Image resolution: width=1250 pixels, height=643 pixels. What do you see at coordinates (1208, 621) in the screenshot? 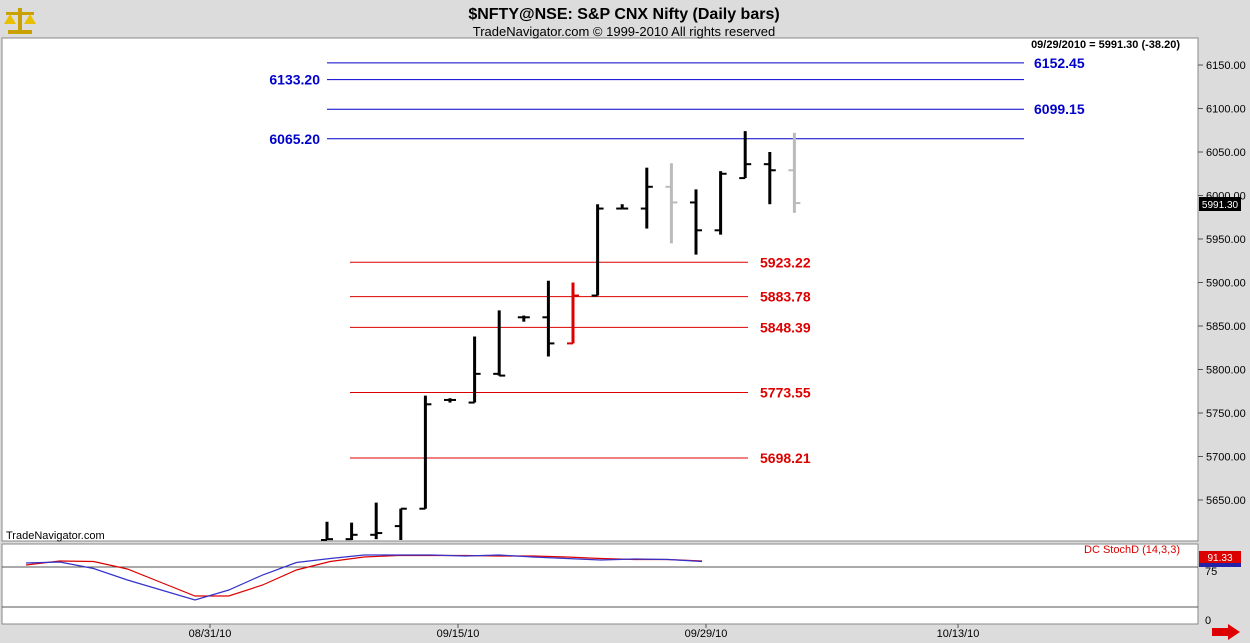
I see `indicator-zero-label: 0` at bounding box center [1208, 621].